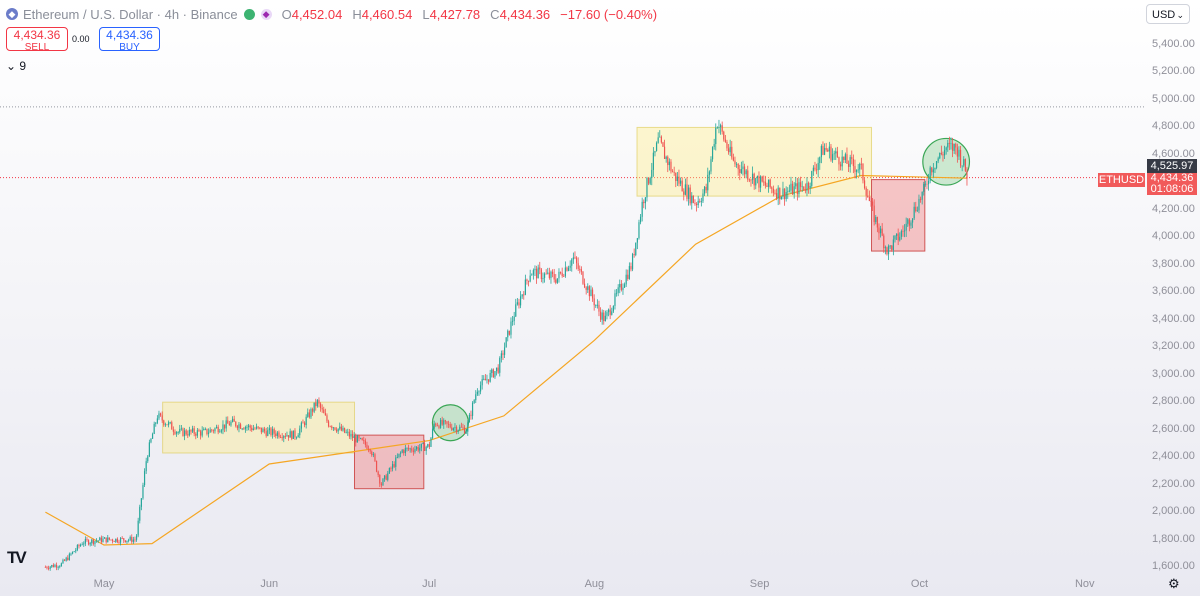  Describe the element at coordinates (37, 47) in the screenshot. I see `sell-label: SELL` at that location.